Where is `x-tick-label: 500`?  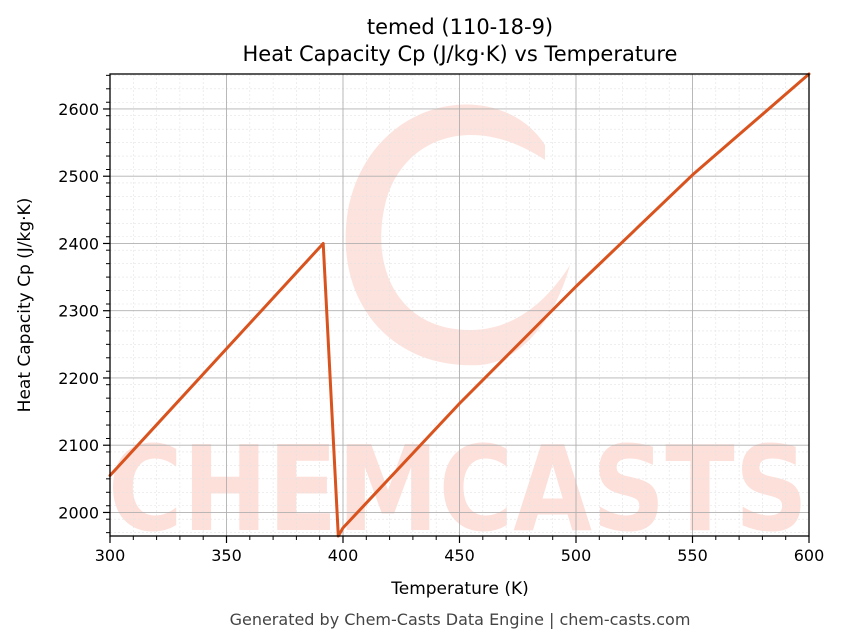 x-tick-label: 500 is located at coordinates (576, 555).